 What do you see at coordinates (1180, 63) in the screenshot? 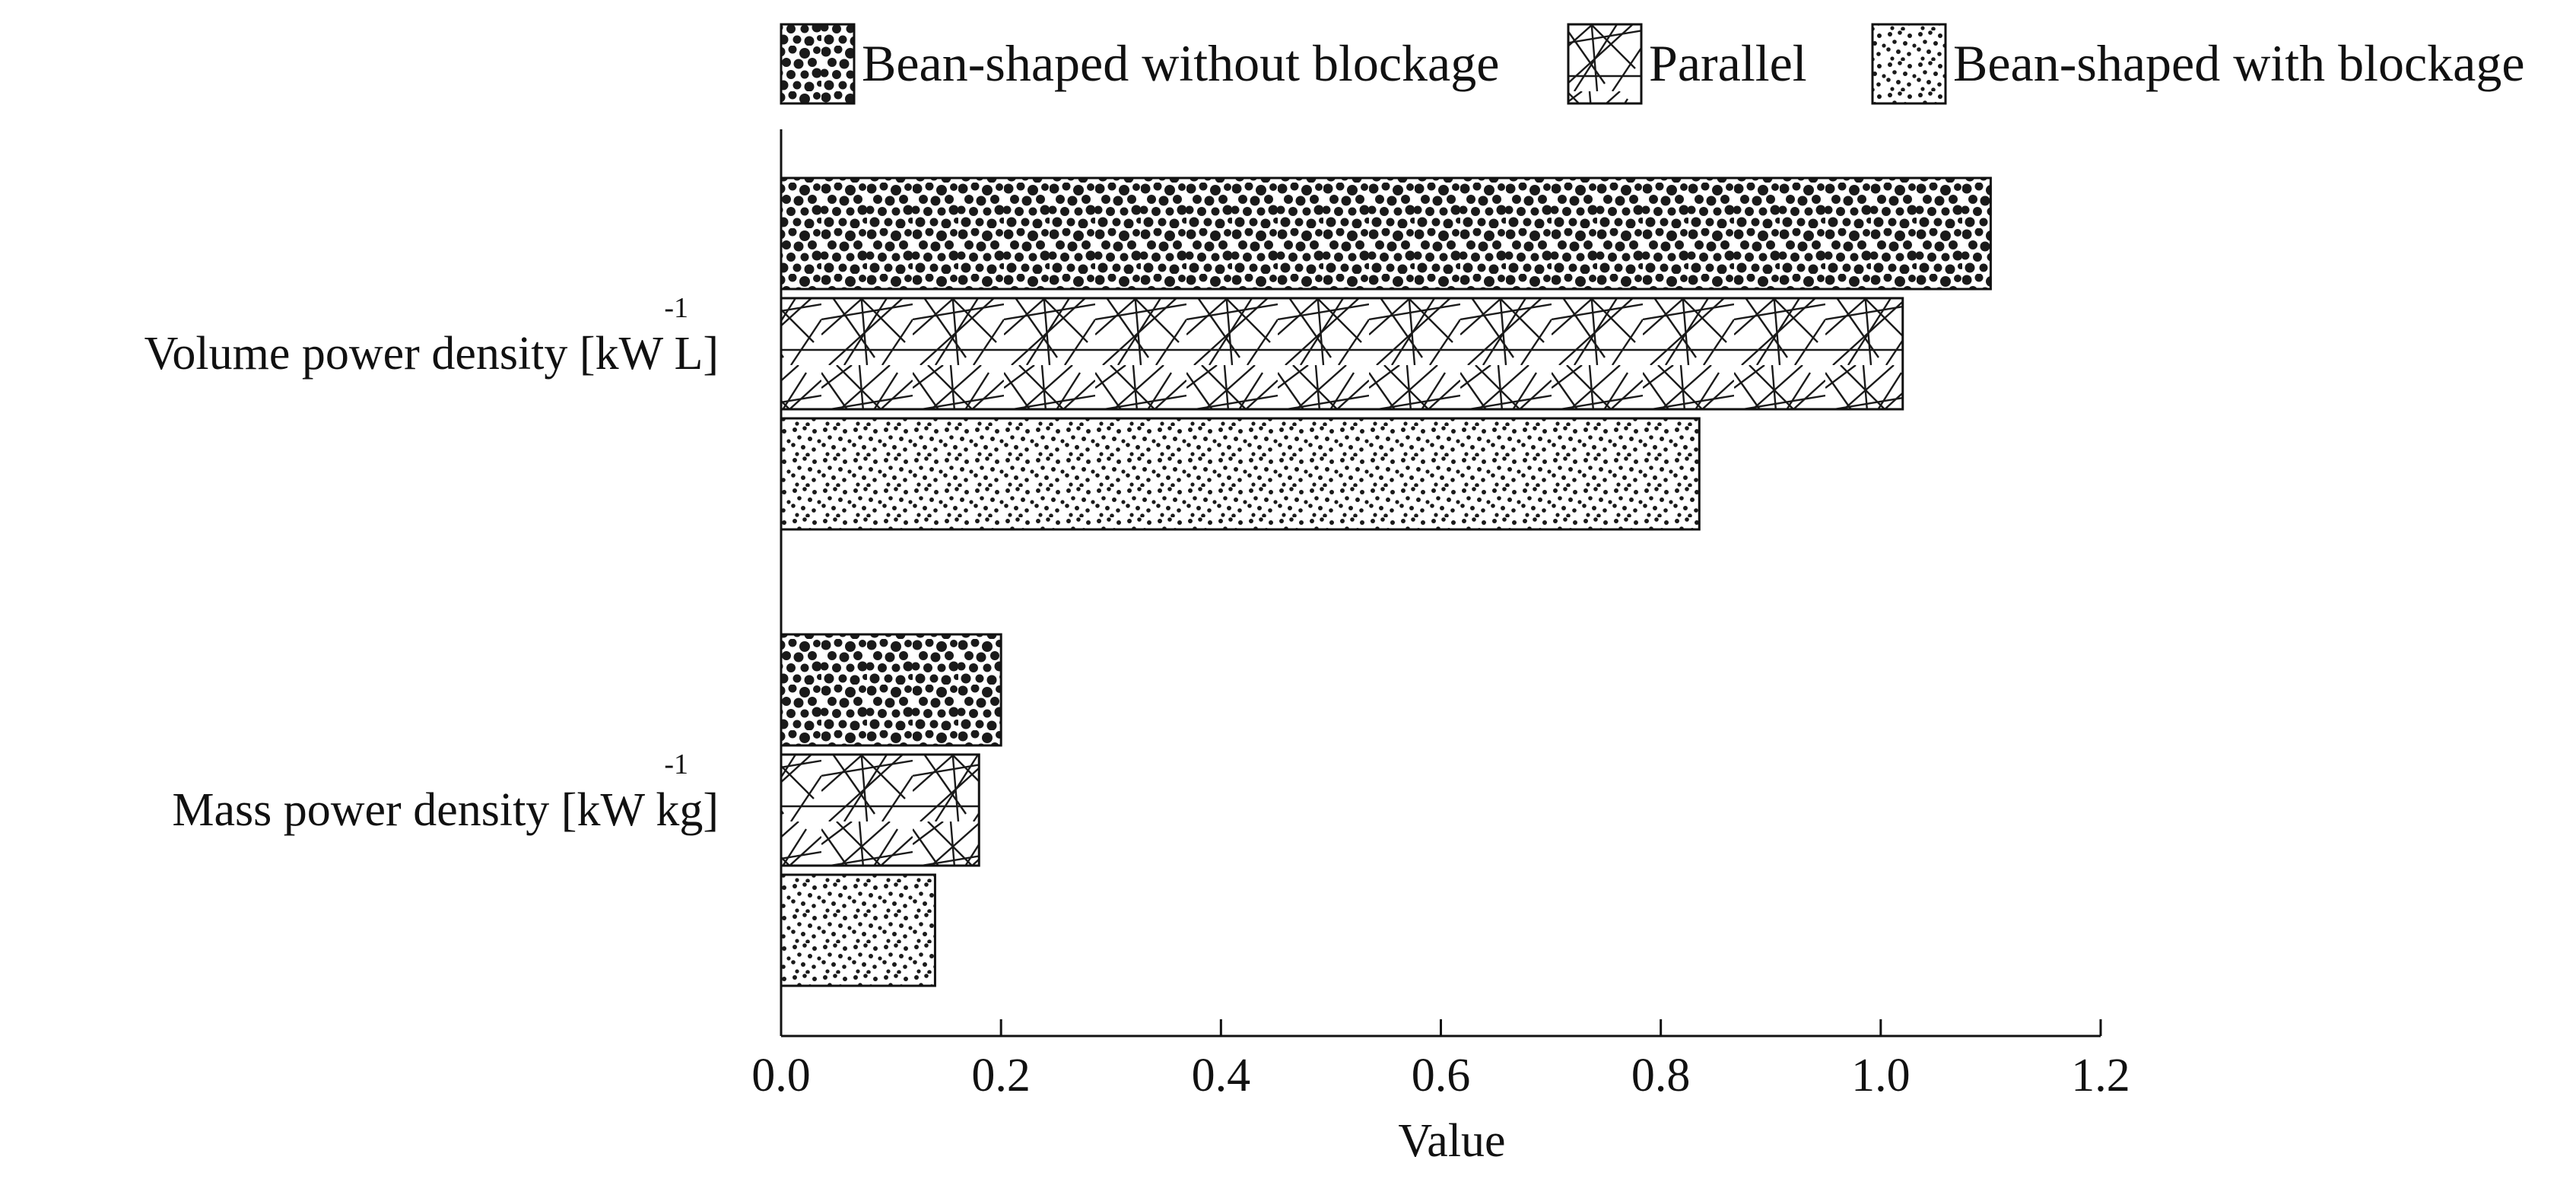
I see `legend-label-0: Bean-shaped without blockage` at bounding box center [1180, 63].